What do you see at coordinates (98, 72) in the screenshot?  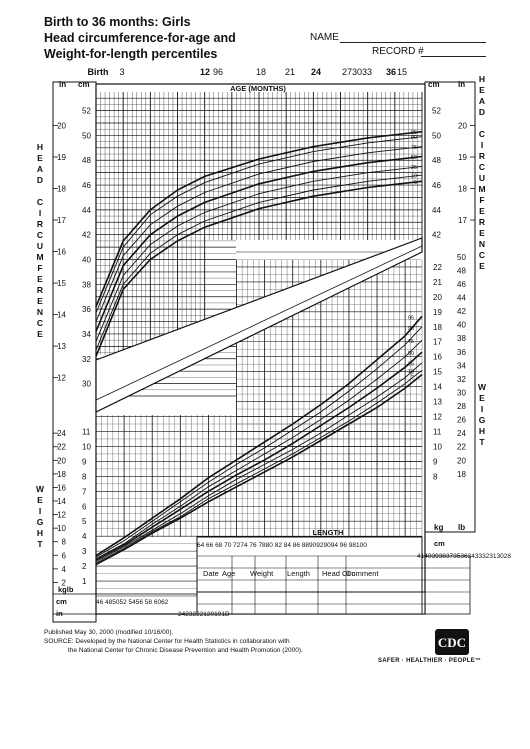 I see `age-tick-label: Birth` at bounding box center [98, 72].